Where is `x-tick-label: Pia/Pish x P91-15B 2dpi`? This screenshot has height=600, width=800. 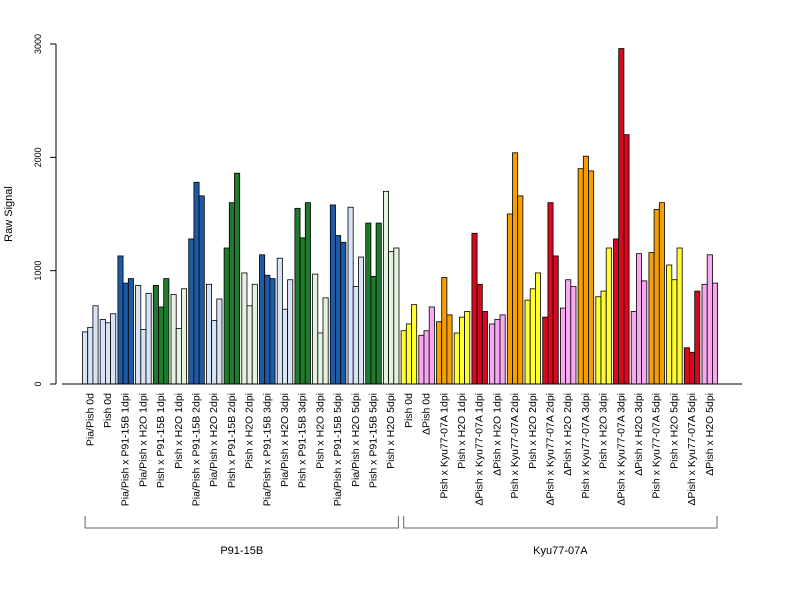 x-tick-label: Pia/Pish x P91-15B 2dpi is located at coordinates (197, 449).